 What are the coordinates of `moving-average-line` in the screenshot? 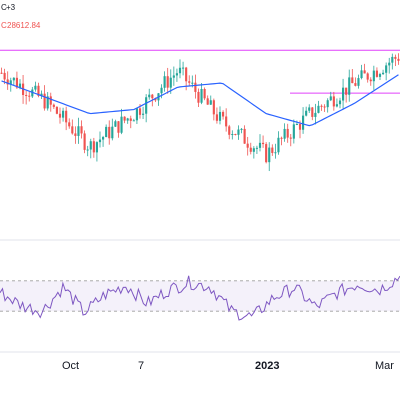 It's located at (200, 100).